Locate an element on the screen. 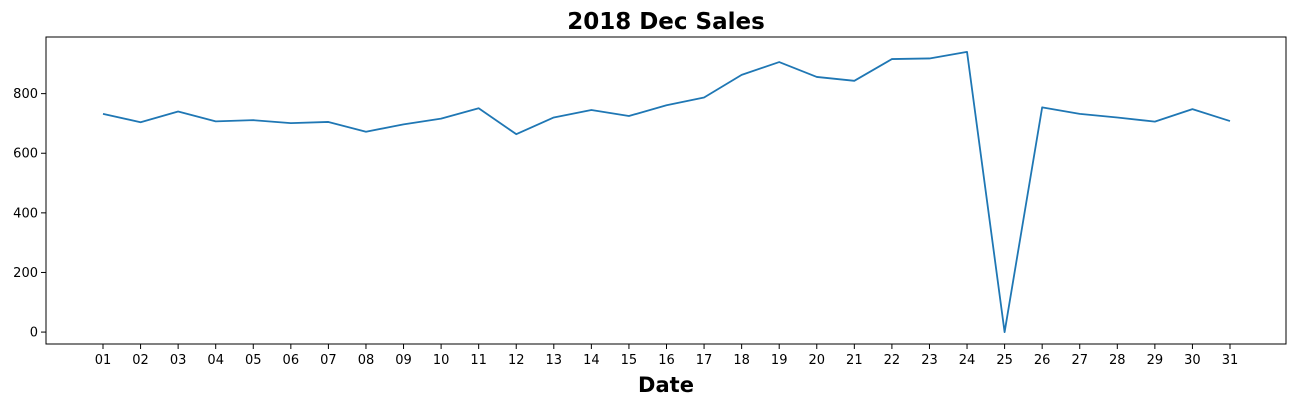  y-tick-label: 200 is located at coordinates (25, 273).